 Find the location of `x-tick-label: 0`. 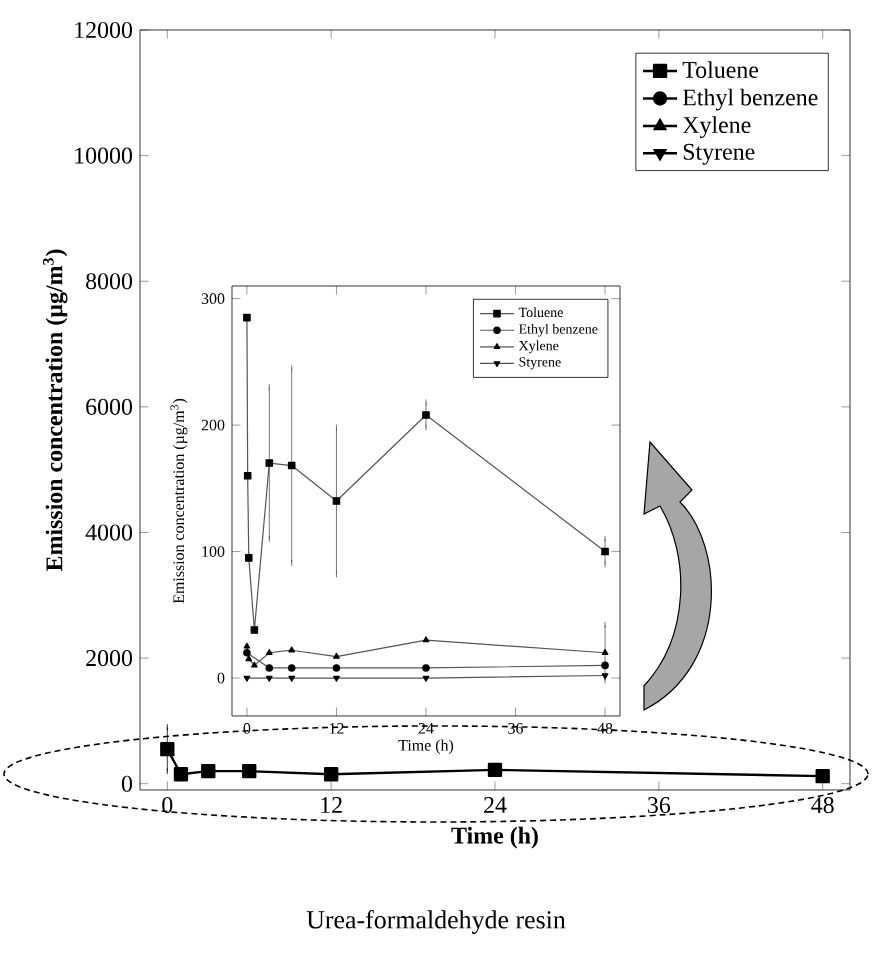

x-tick-label: 0 is located at coordinates (167, 805).